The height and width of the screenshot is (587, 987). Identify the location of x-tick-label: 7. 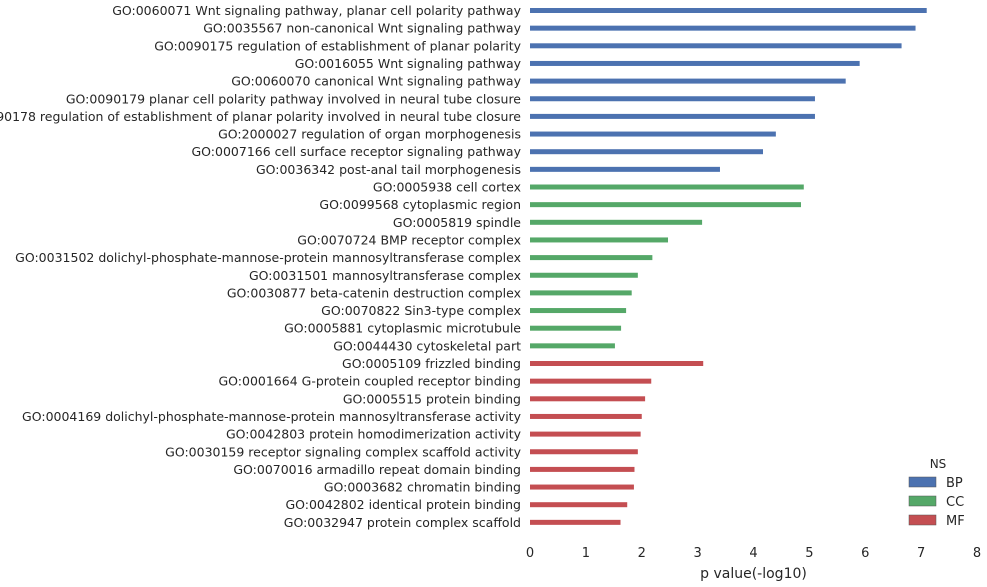
(921, 553).